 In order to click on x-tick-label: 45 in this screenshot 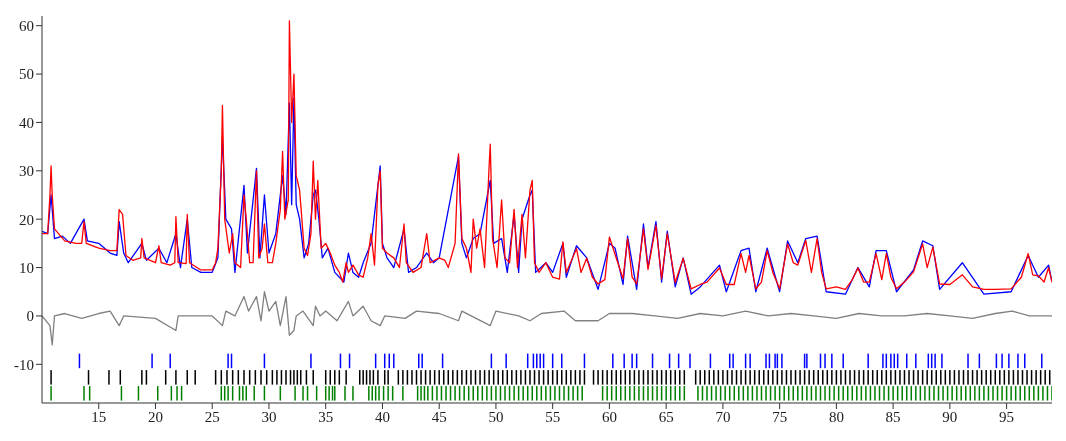, I will do `click(439, 416)`.